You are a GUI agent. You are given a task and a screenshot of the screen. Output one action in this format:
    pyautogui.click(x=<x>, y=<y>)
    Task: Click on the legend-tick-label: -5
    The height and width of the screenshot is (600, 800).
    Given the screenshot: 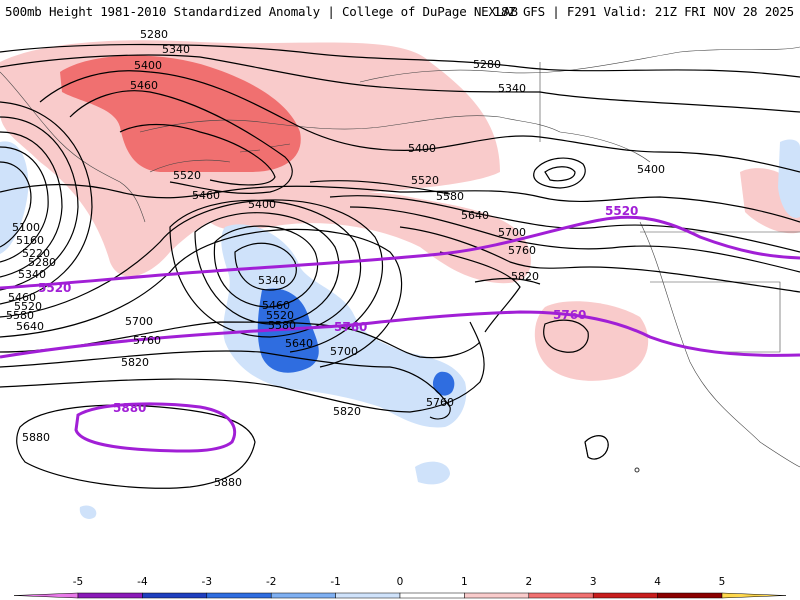 What is the action you would take?
    pyautogui.click(x=78, y=582)
    